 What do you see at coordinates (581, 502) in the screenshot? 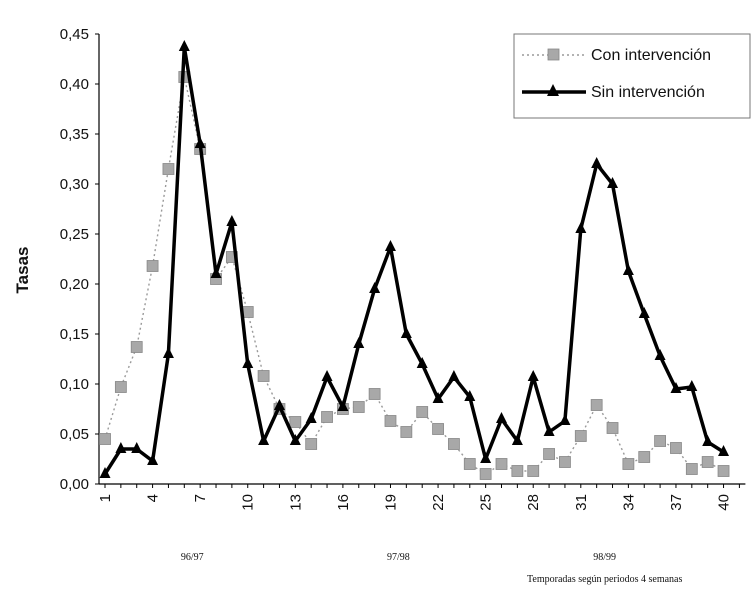
I see `x-tick-label: 31` at bounding box center [581, 502].